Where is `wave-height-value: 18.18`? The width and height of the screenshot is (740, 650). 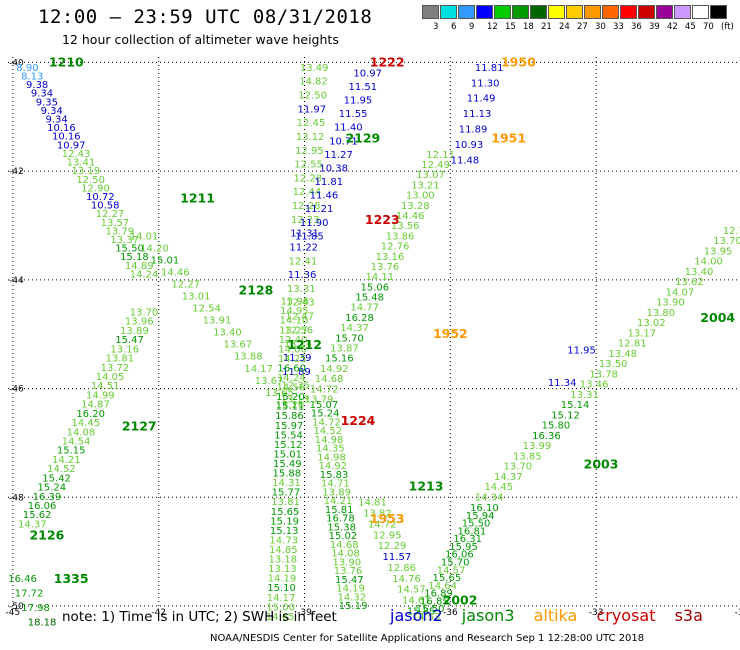
wave-height-value: 18.18 is located at coordinates (42, 622).